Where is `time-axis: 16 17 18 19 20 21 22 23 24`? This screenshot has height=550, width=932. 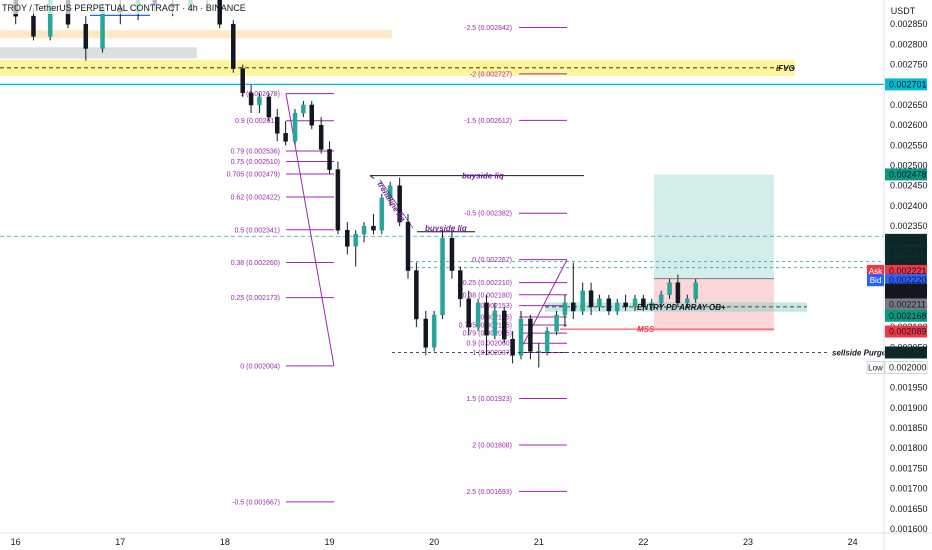 time-axis: 16 17 18 19 20 21 22 23 24 is located at coordinates (434, 542).